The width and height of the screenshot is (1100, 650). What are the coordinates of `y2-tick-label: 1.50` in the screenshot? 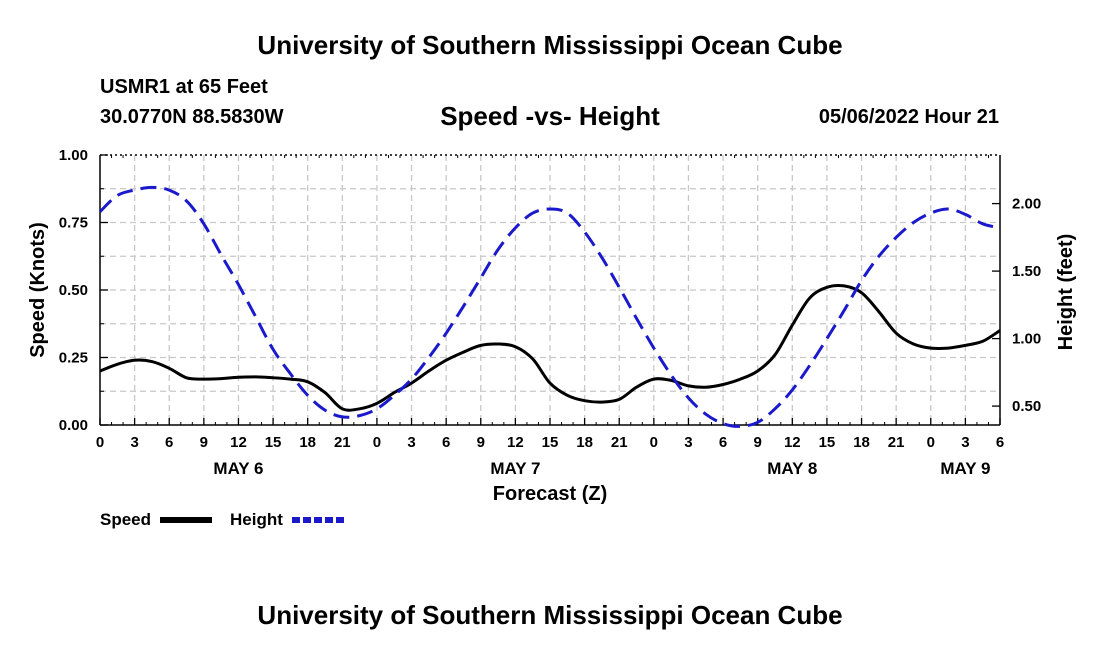 It's located at (1026, 271).